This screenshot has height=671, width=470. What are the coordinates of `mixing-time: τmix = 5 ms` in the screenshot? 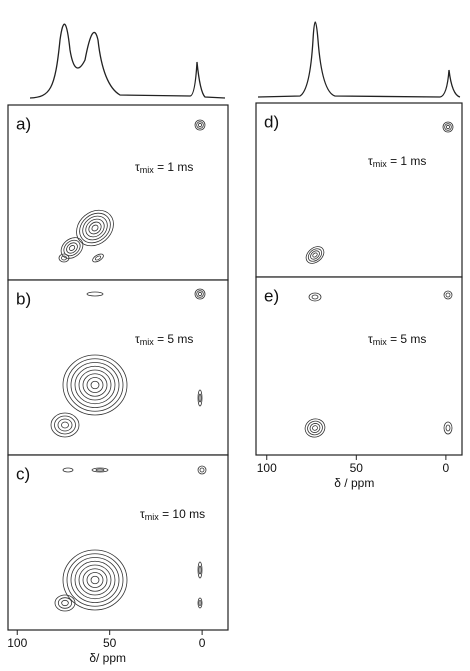 It's located at (397, 339).